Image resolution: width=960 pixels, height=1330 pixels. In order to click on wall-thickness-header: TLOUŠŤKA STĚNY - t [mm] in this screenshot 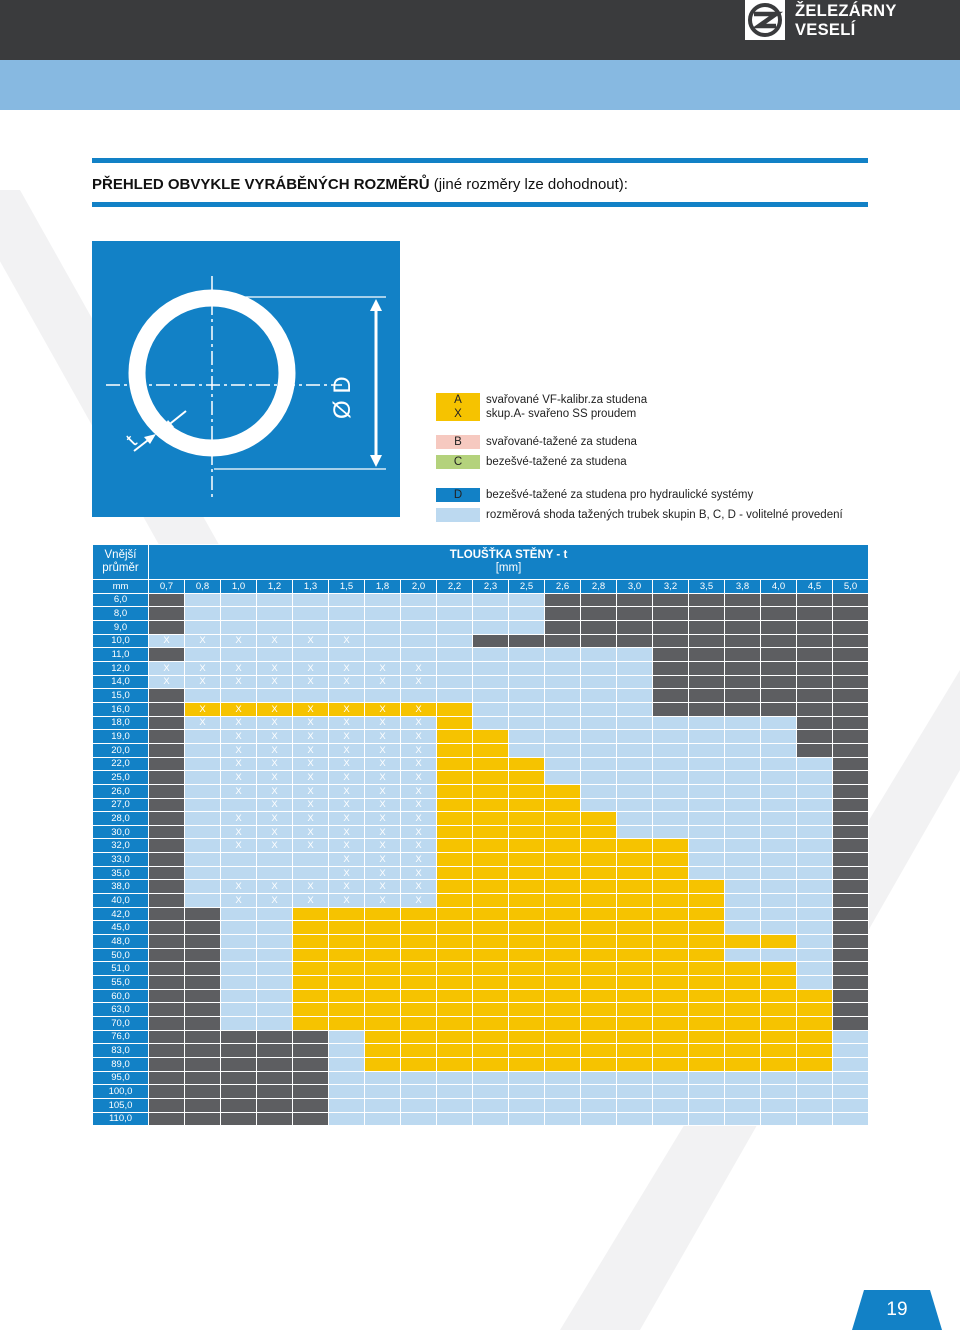, I will do `click(508, 562)`.